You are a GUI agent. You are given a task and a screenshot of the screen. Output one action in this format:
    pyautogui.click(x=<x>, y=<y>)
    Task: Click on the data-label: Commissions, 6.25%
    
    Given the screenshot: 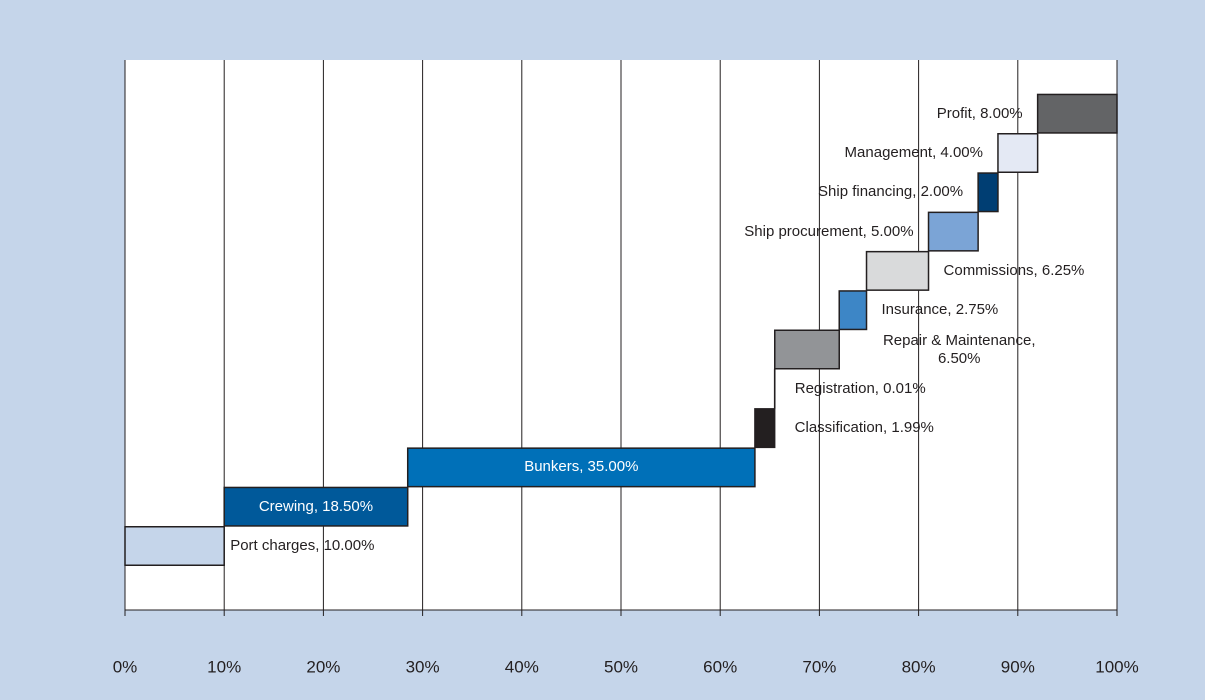 What is the action you would take?
    pyautogui.click(x=1014, y=270)
    